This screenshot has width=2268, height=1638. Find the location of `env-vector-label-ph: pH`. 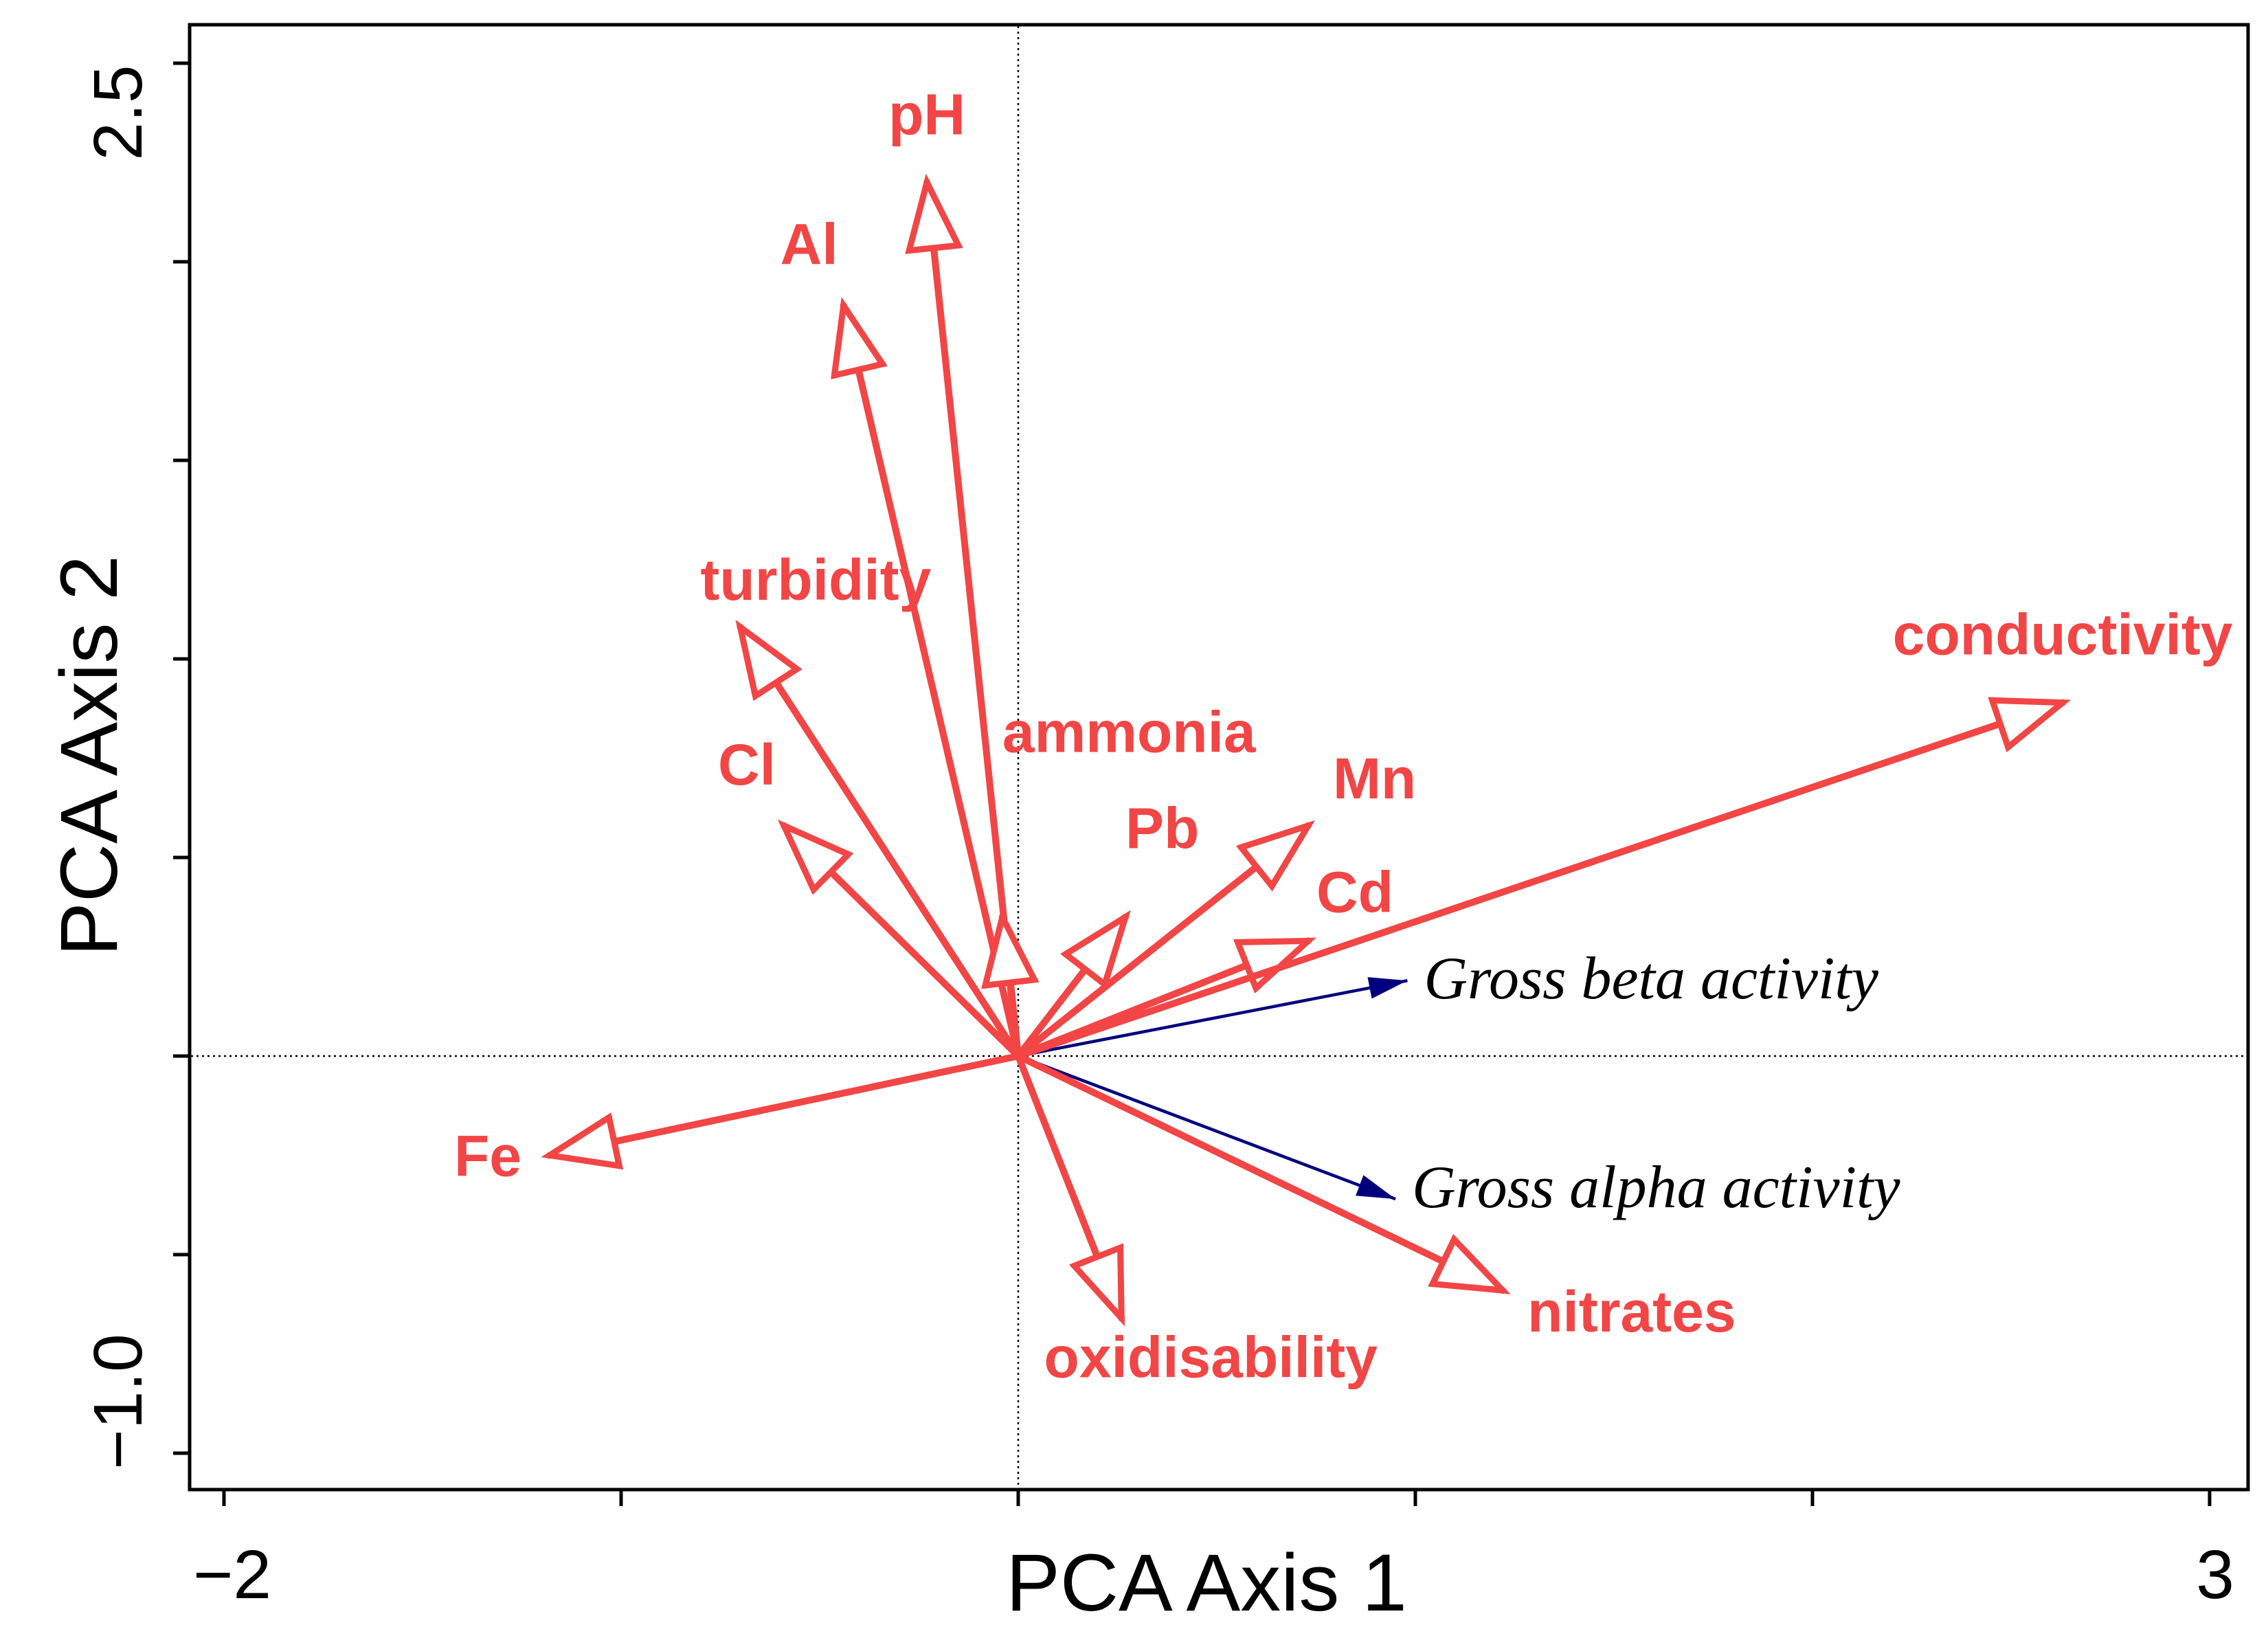

env-vector-label-ph: pH is located at coordinates (926, 114).